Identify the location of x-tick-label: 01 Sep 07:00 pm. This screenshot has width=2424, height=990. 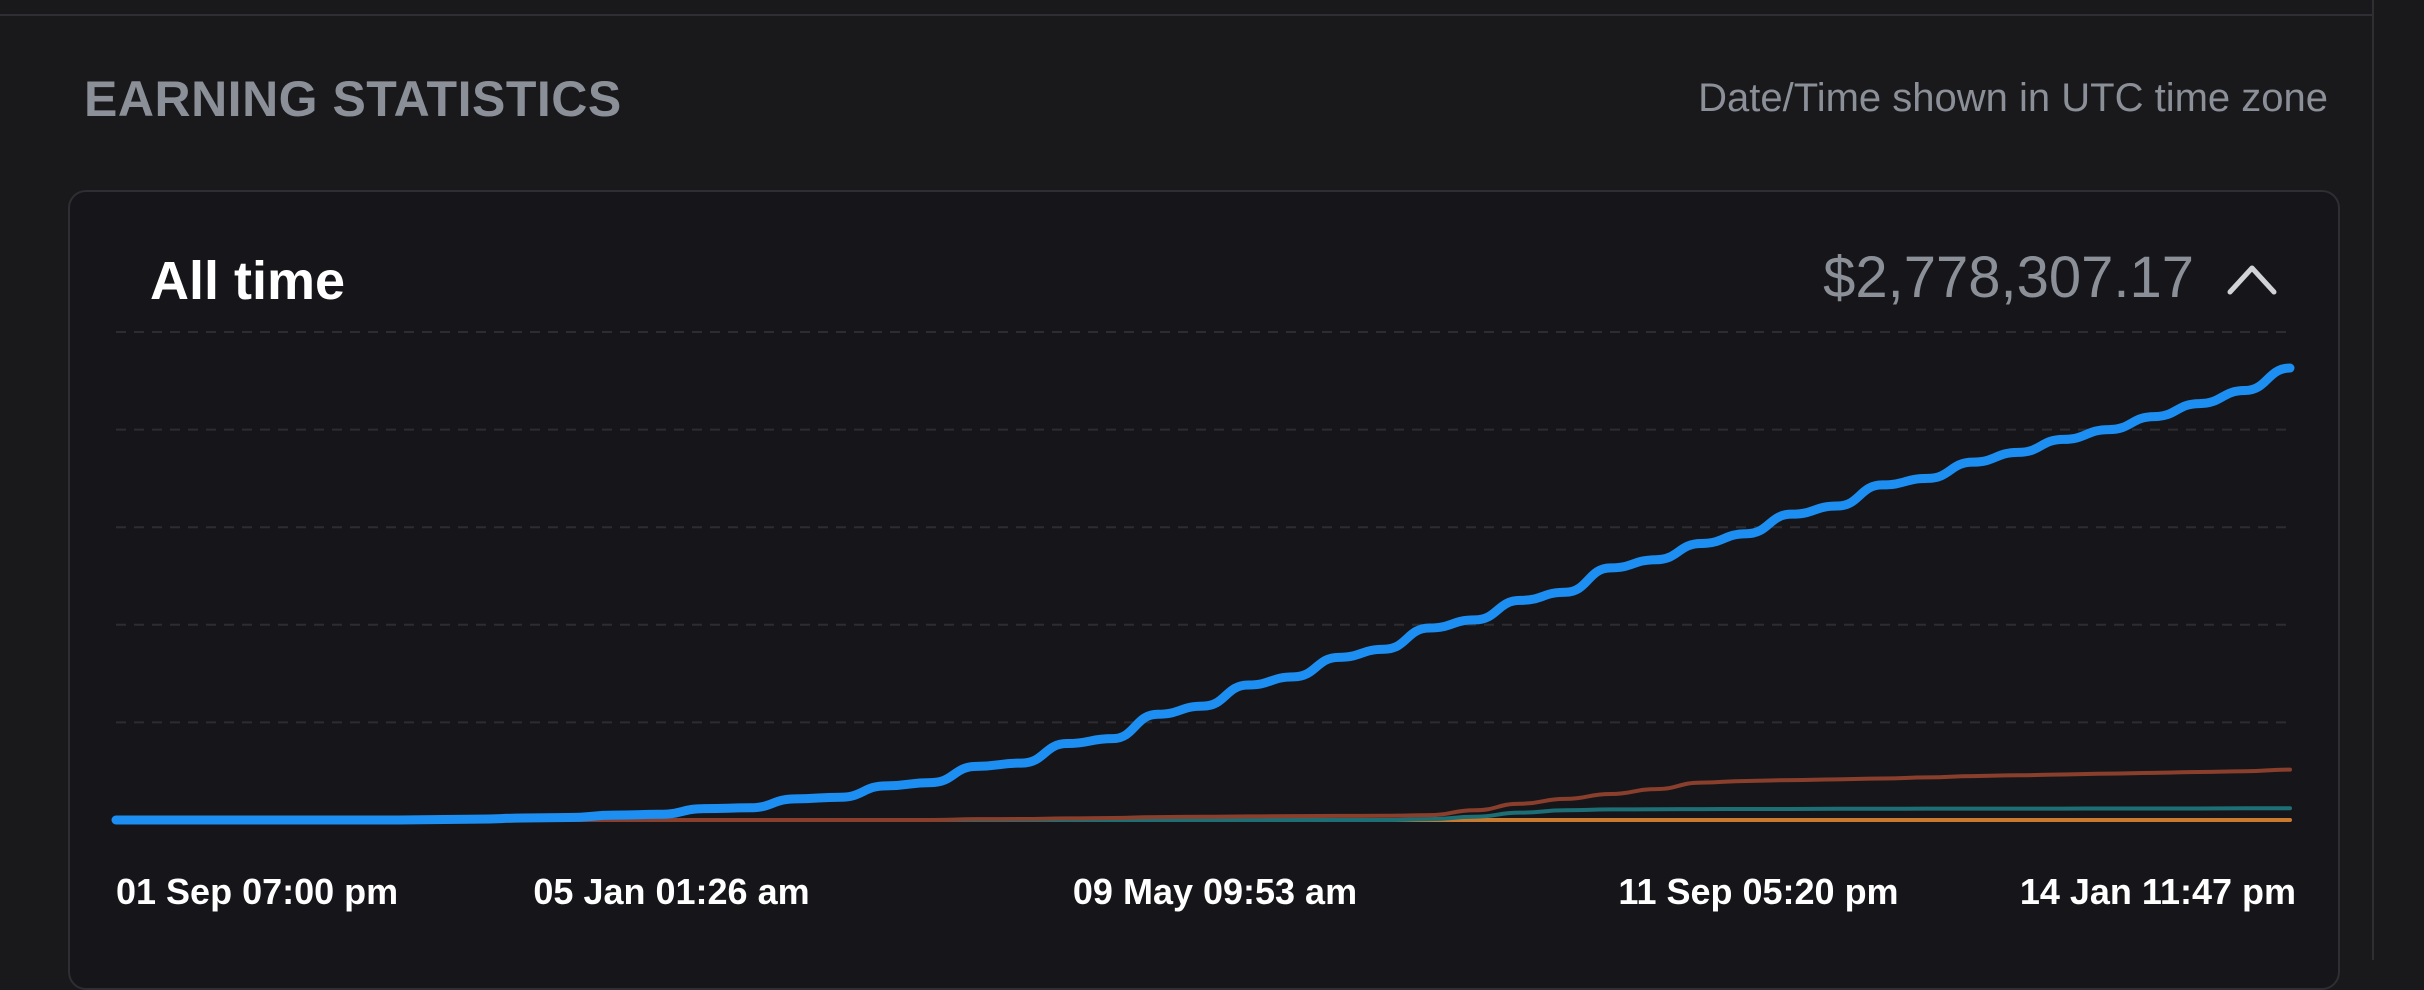
(257, 891).